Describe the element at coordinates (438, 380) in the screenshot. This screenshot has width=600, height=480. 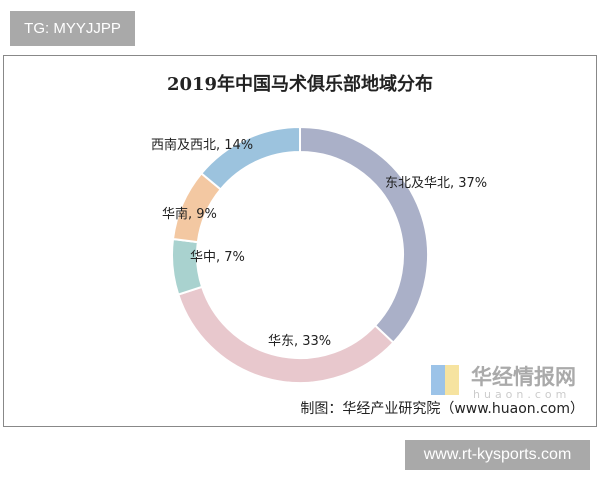
I see `watermark-logo-blue-icon` at that location.